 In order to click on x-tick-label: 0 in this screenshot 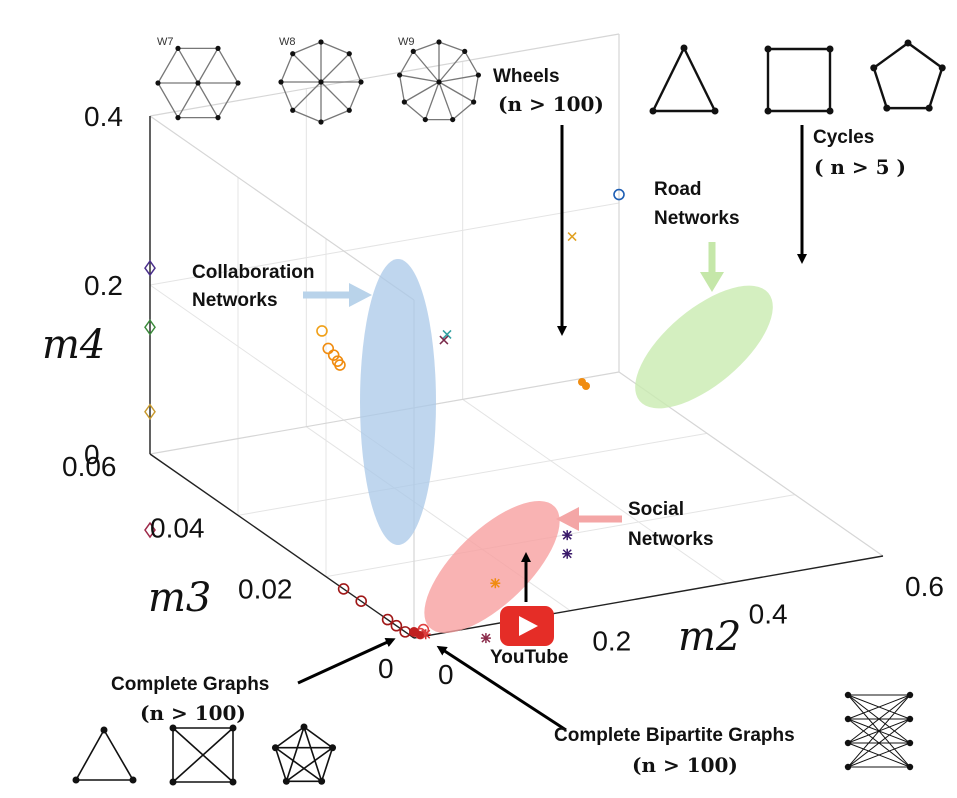, I will do `click(446, 674)`.